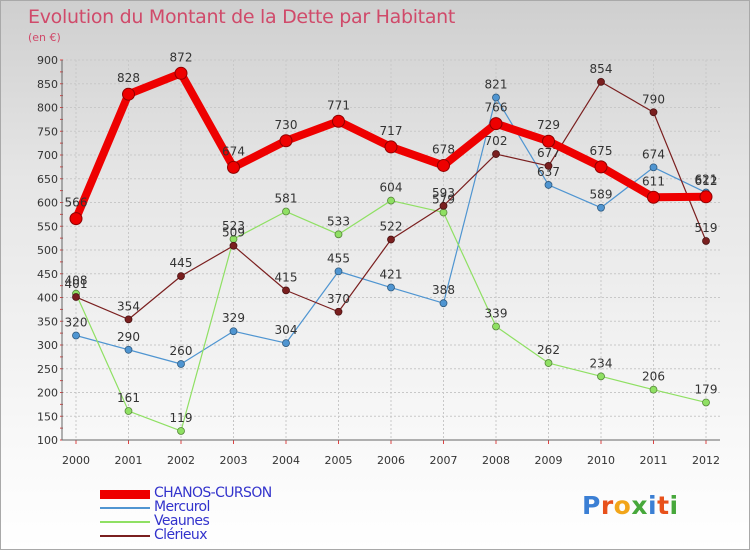 Image resolution: width=750 pixels, height=550 pixels. I want to click on data-label: 675, so click(601, 151).